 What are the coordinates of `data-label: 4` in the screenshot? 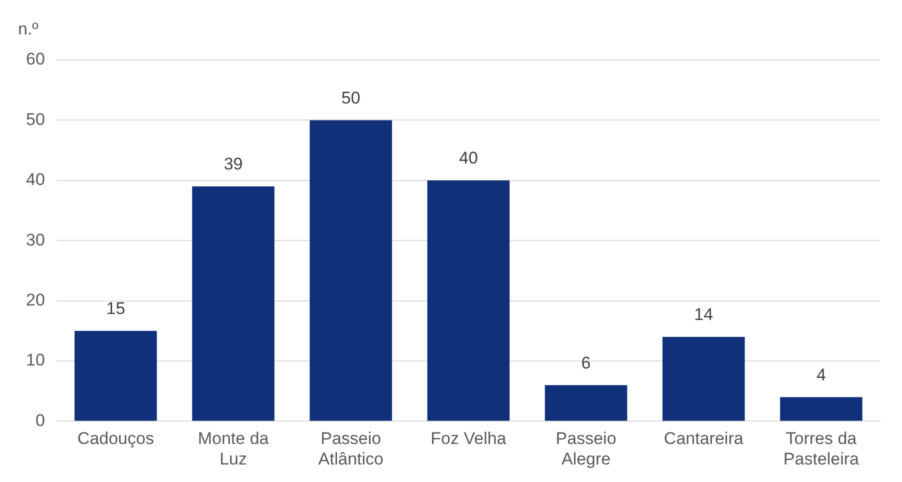 It's located at (821, 374).